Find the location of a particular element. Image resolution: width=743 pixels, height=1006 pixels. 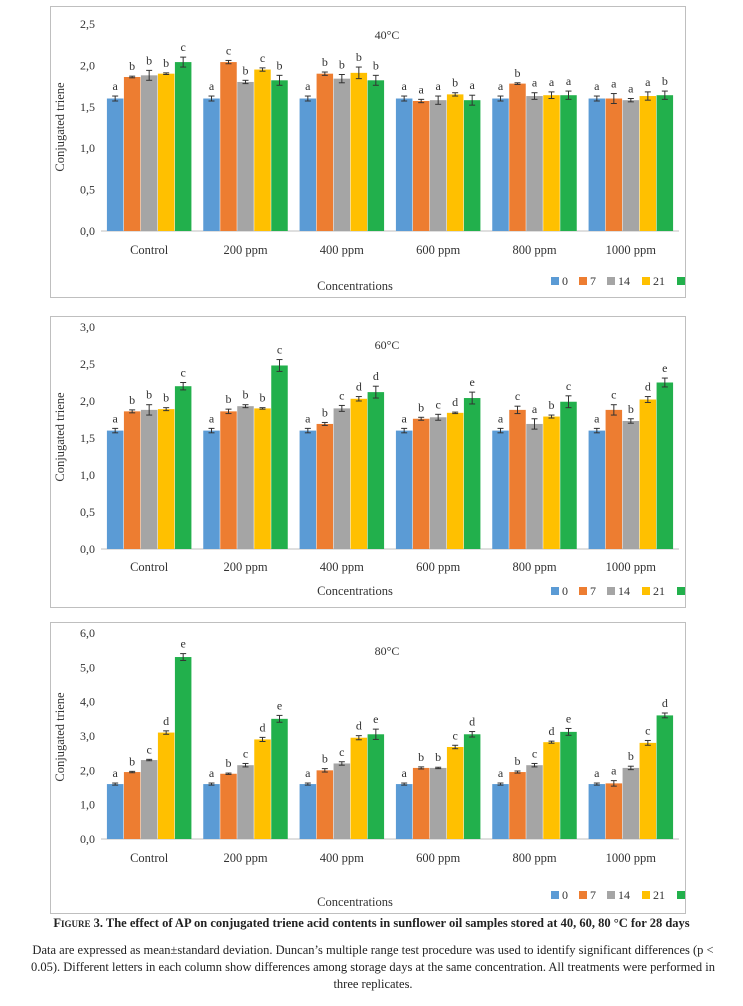

chart-title: 60°C is located at coordinates (387, 345).